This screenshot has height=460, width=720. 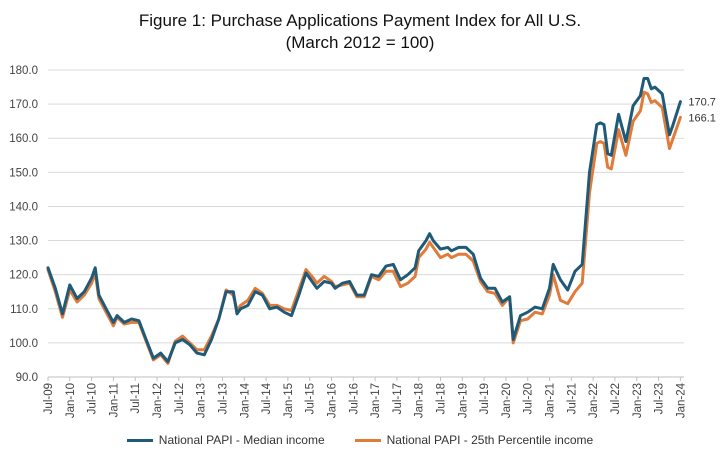 What do you see at coordinates (49, 398) in the screenshot?
I see `x-tick-label: Jul-09` at bounding box center [49, 398].